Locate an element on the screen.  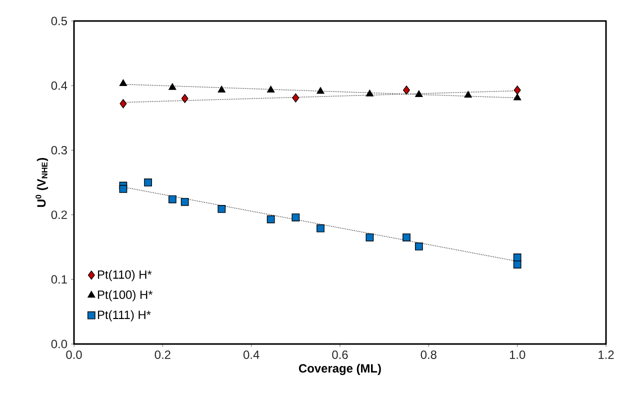
x-tick-label: 1.0 is located at coordinates (518, 354).